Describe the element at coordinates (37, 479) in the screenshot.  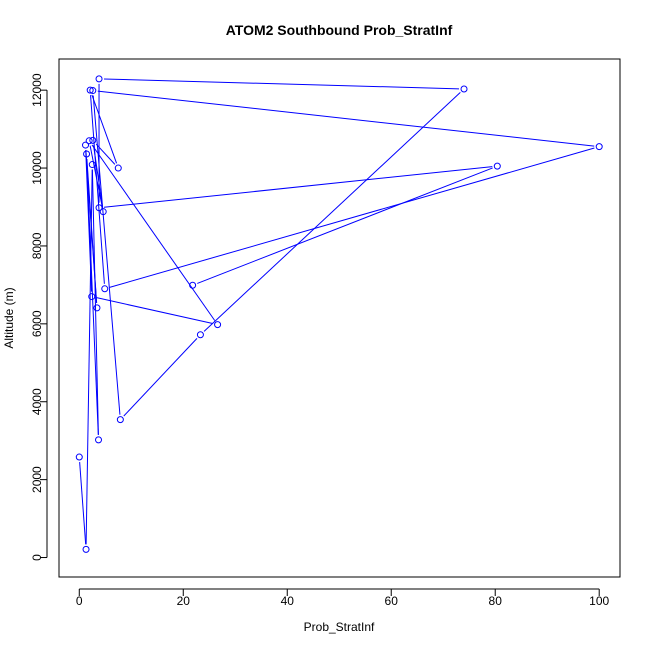
I see `y-tick-label: 2000` at that location.